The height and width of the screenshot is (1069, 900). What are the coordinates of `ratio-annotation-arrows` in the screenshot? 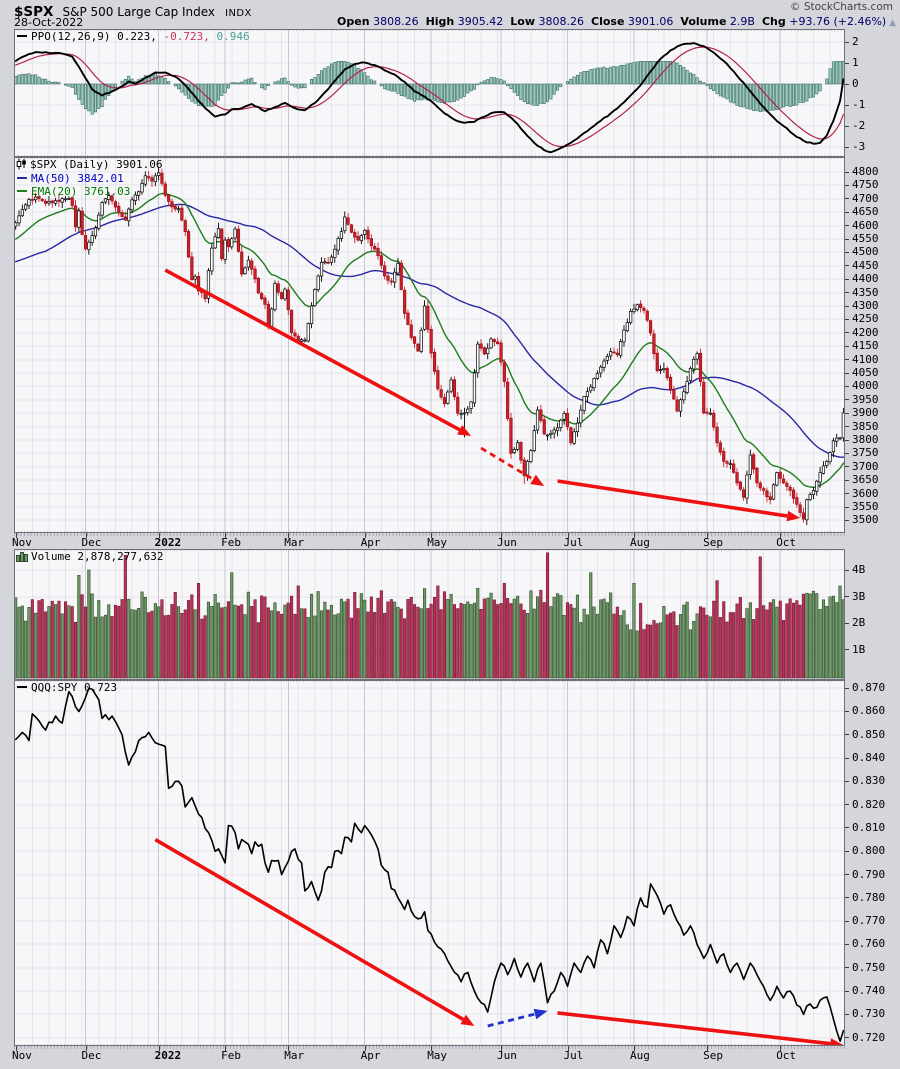 It's located at (499, 942).